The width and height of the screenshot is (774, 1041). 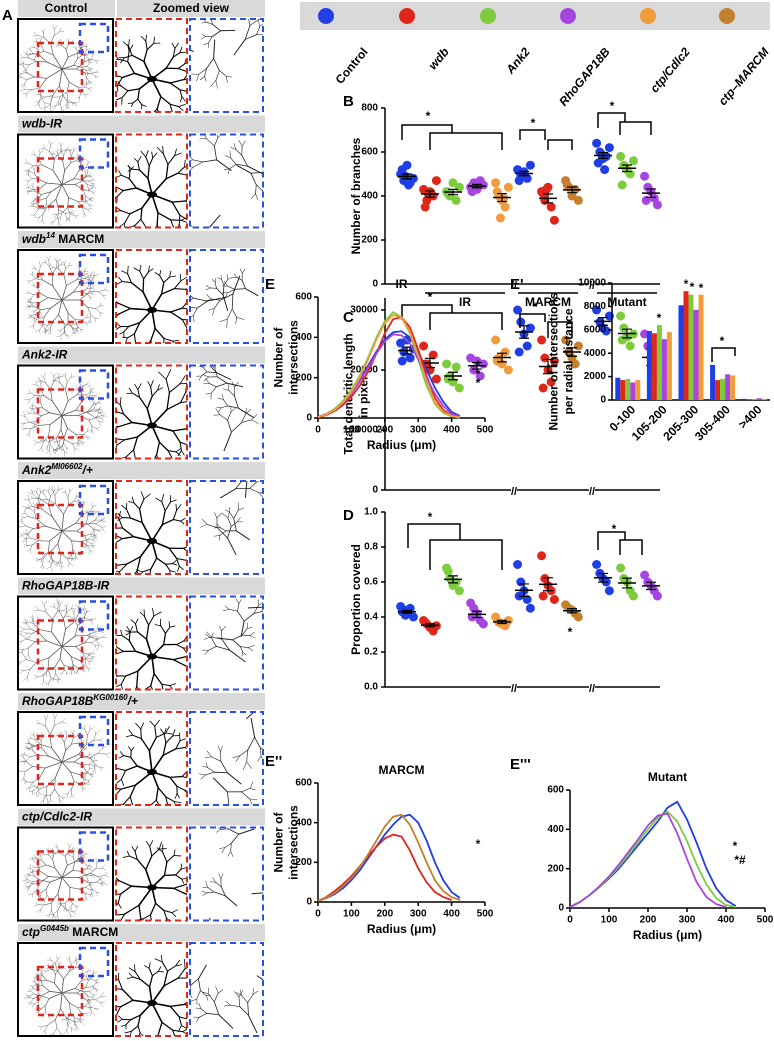 I want to click on row-label-part: Ank2, so click(x=36, y=470).